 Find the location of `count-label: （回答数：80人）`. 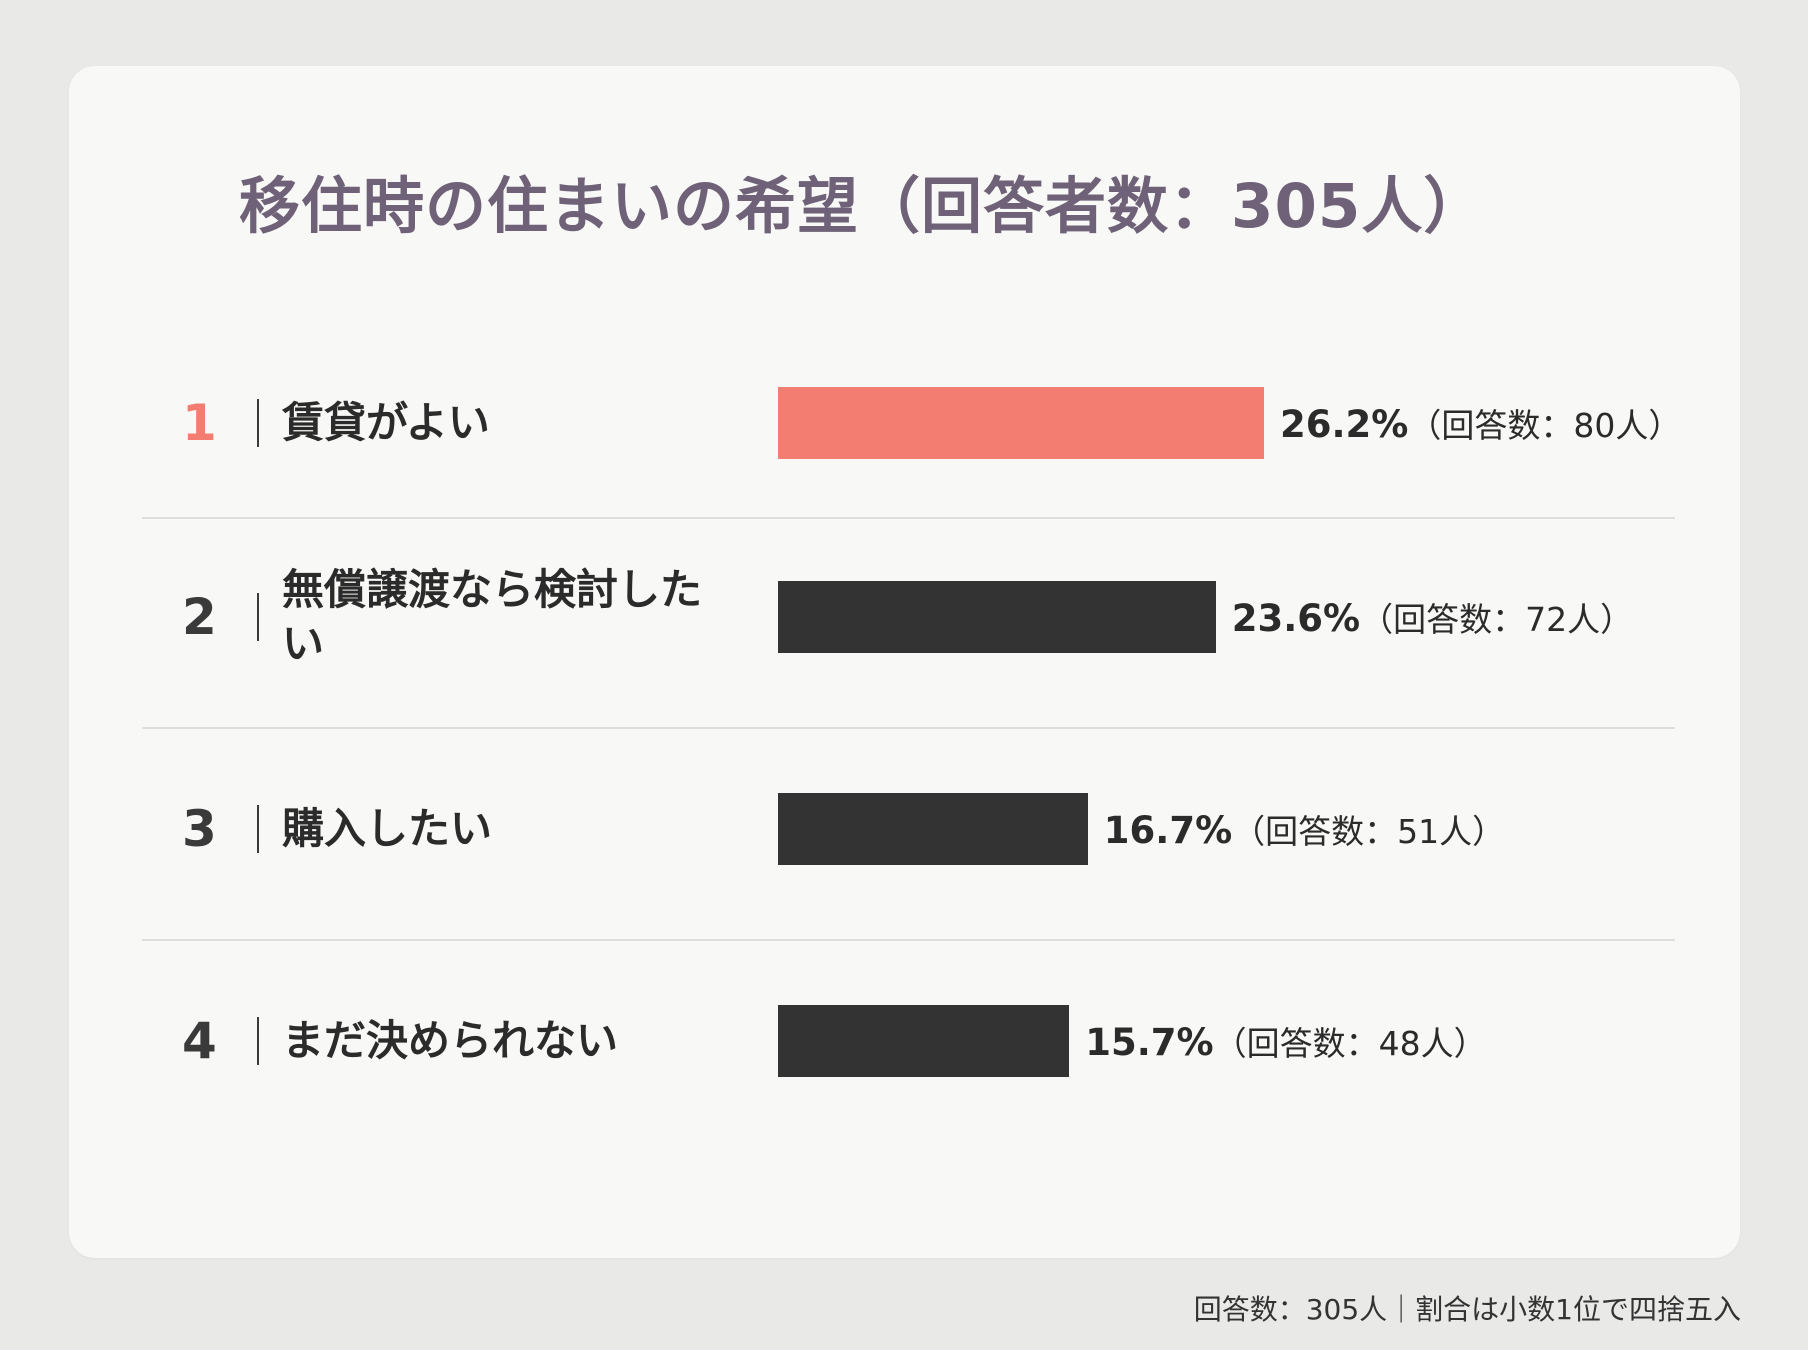

count-label: （回答数：80人） is located at coordinates (1545, 425).